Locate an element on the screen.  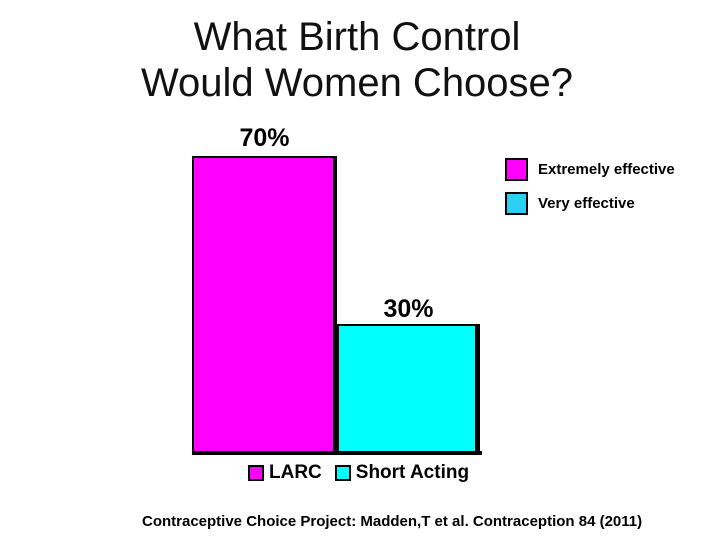
effectiveness-legend: Extremely effective Very effective is located at coordinates (590, 192).